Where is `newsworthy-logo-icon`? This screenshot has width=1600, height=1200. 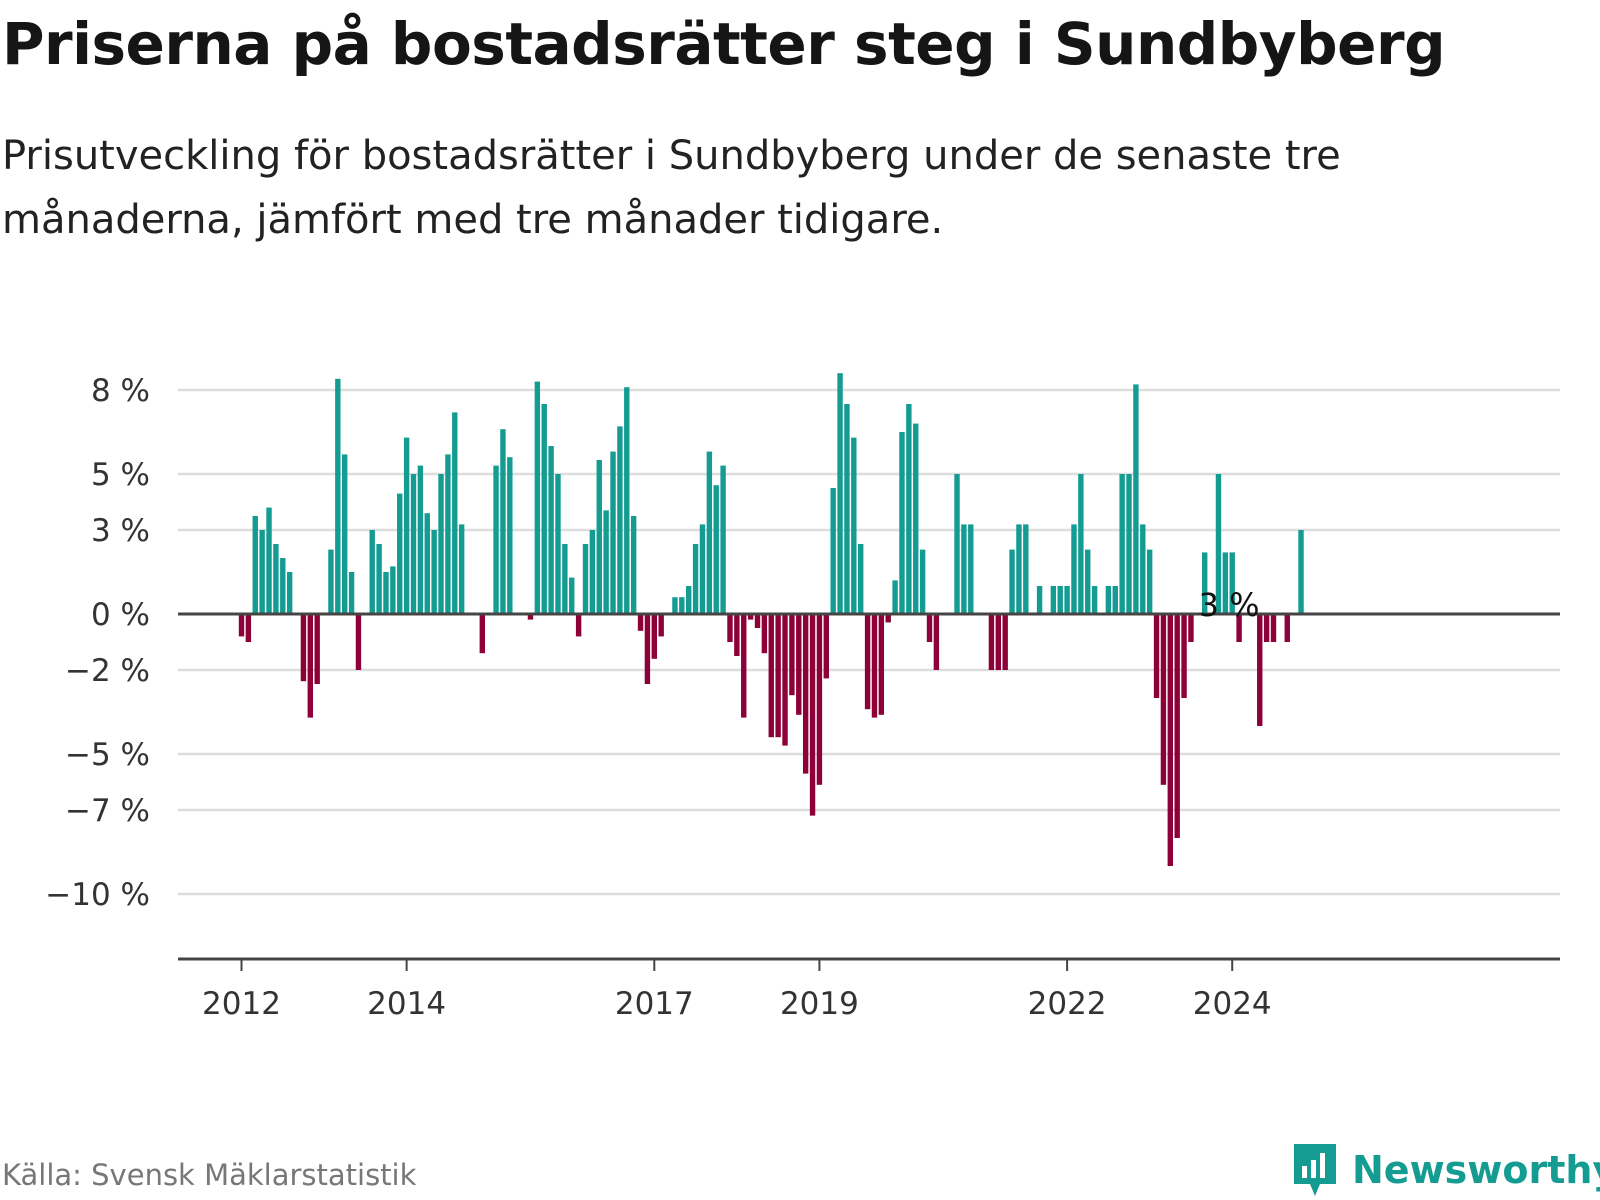 newsworthy-logo-icon is located at coordinates (1315, 1170).